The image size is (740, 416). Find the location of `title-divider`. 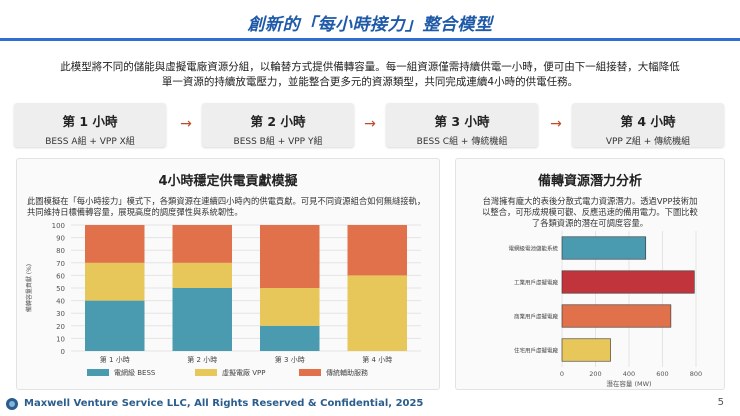

title-divider is located at coordinates (370, 39).